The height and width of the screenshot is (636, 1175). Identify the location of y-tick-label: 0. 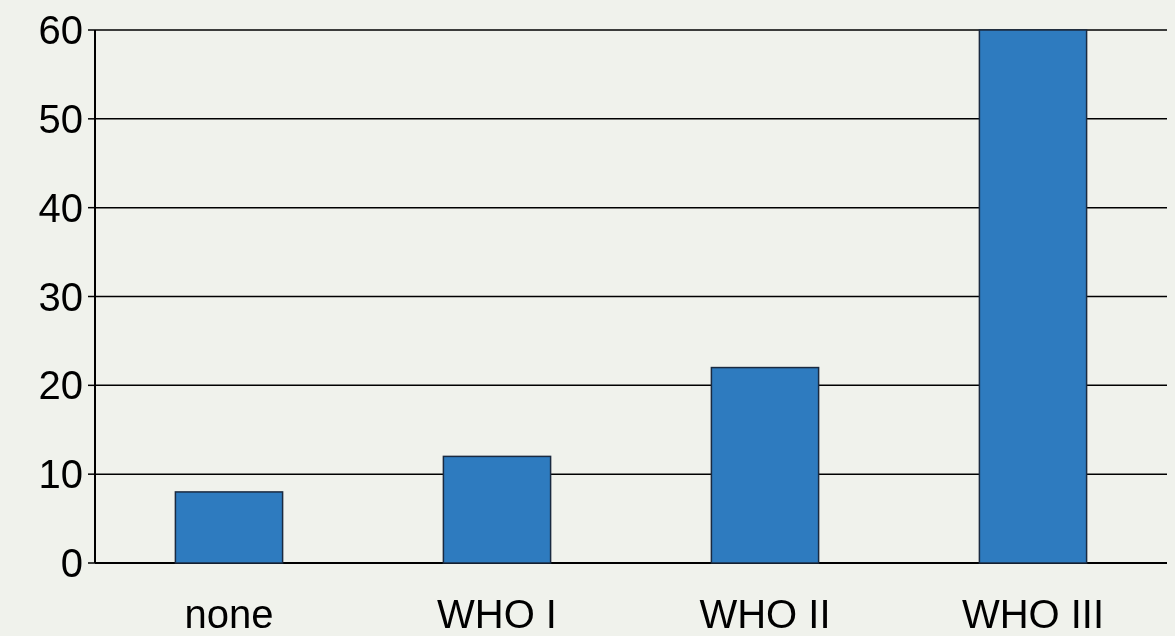
(71, 563).